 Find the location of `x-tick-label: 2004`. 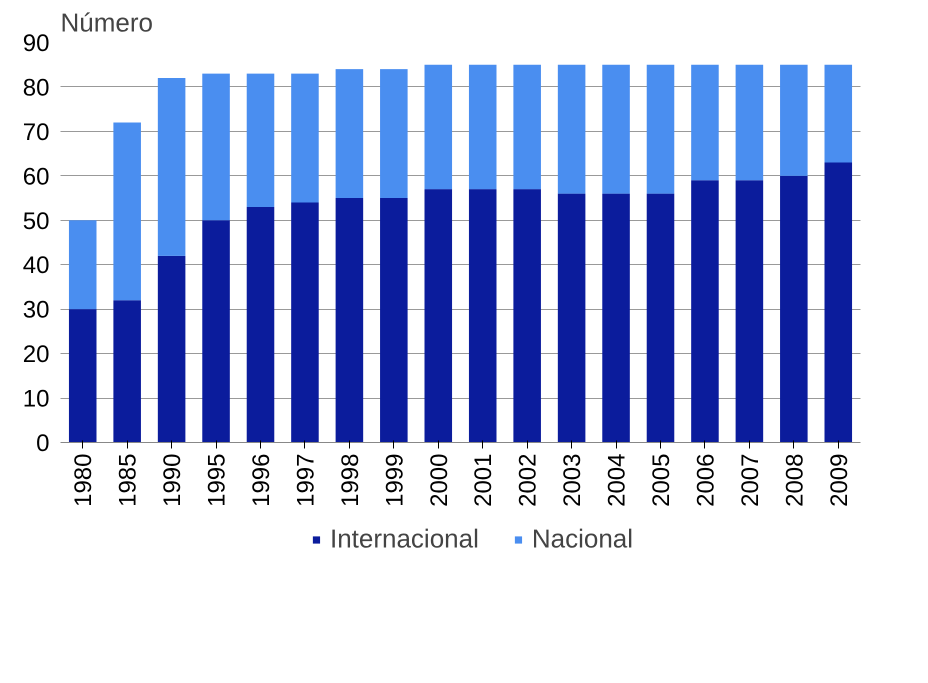

x-tick-label: 2004 is located at coordinates (617, 480).